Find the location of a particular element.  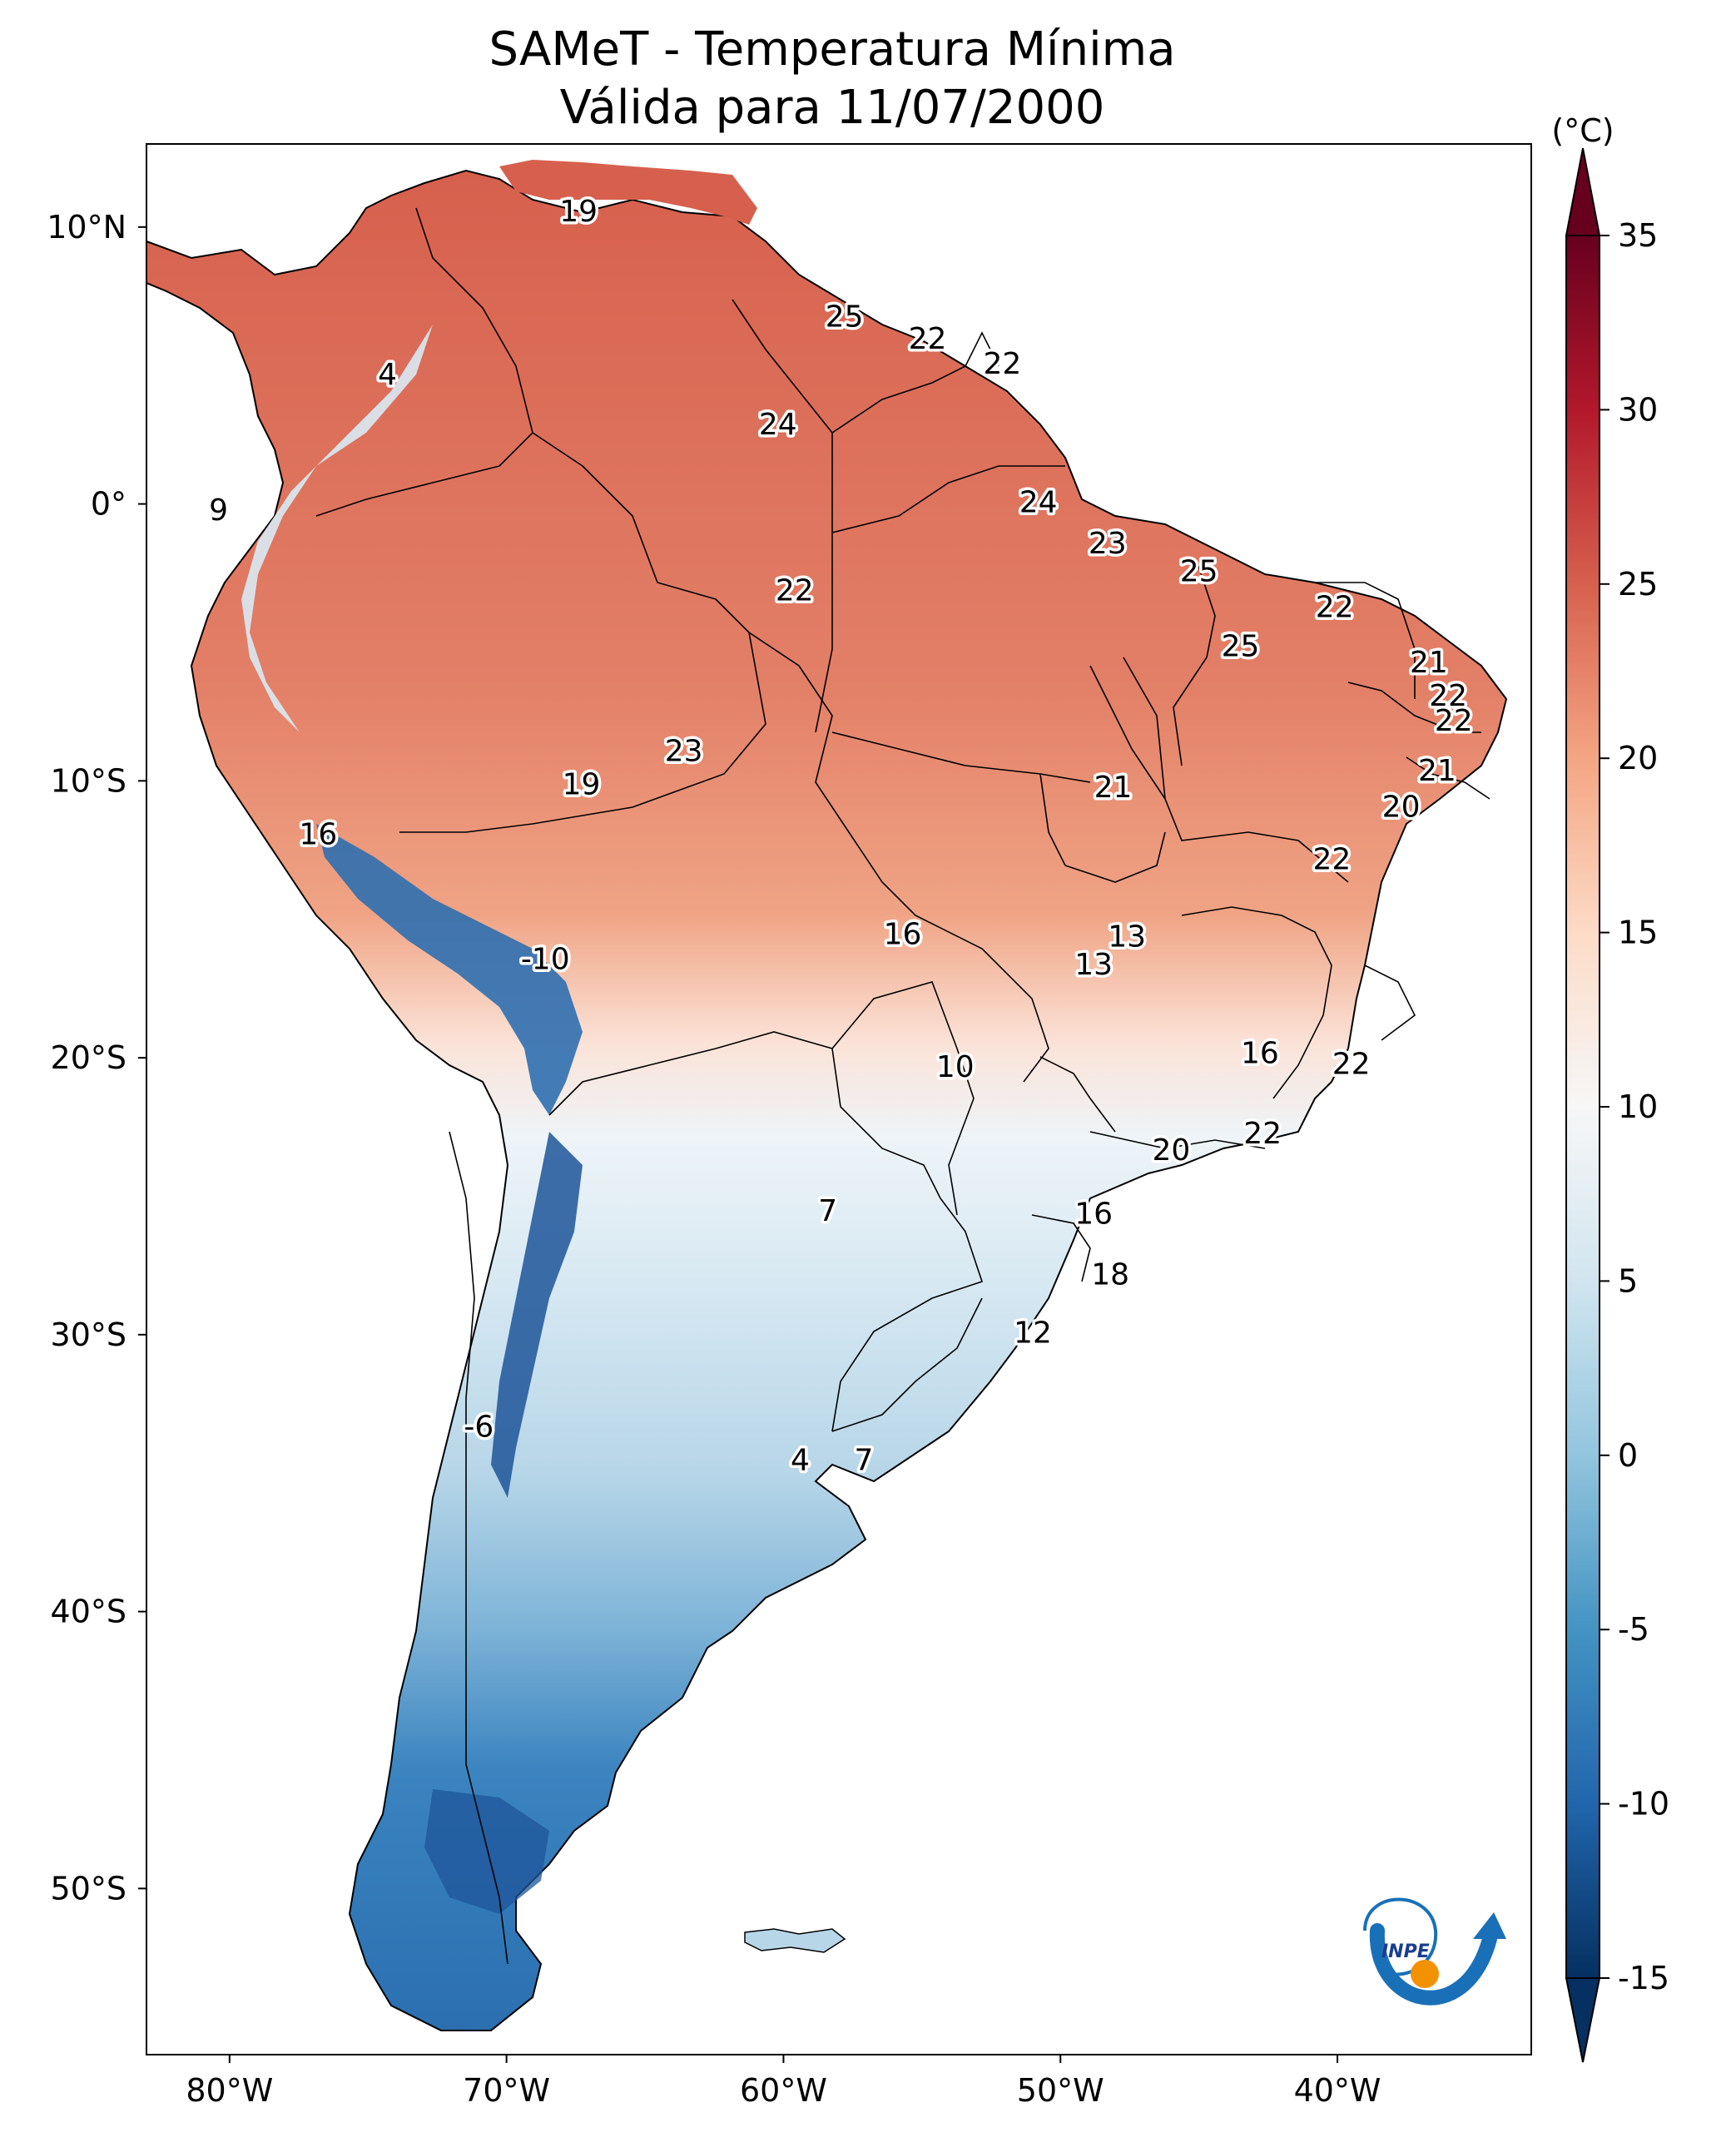

colorbar-tick-label: 30 is located at coordinates (1638, 409).